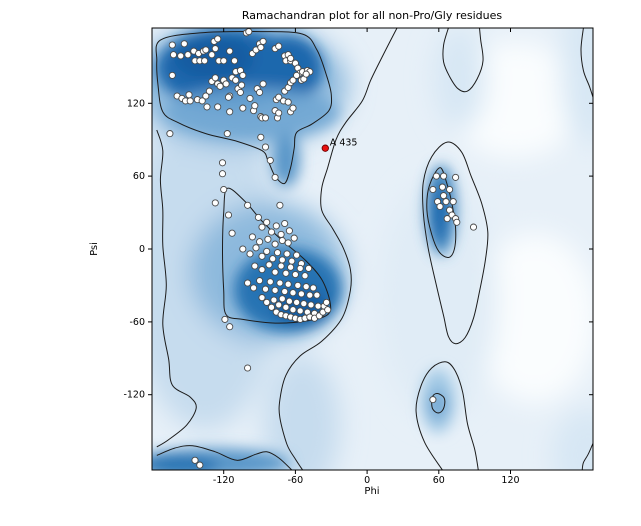  I want to click on x-tick-label: 60, so click(439, 480).